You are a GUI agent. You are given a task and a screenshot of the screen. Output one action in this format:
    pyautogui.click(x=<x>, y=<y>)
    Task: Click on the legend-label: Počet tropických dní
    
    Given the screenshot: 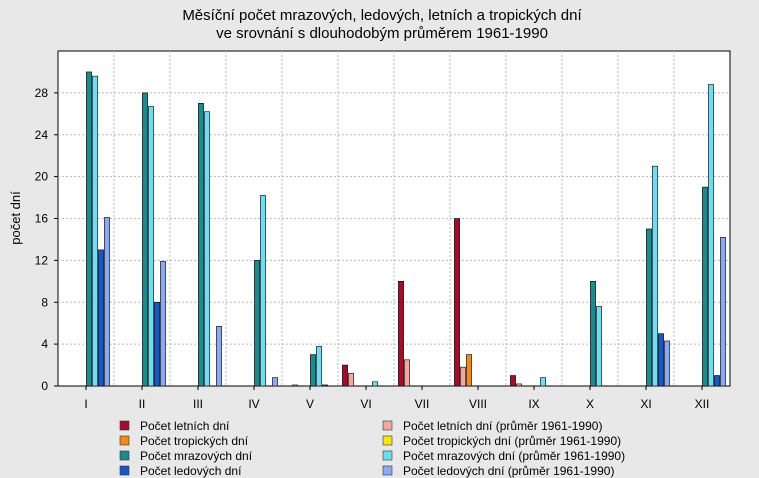 What is the action you would take?
    pyautogui.click(x=194, y=441)
    